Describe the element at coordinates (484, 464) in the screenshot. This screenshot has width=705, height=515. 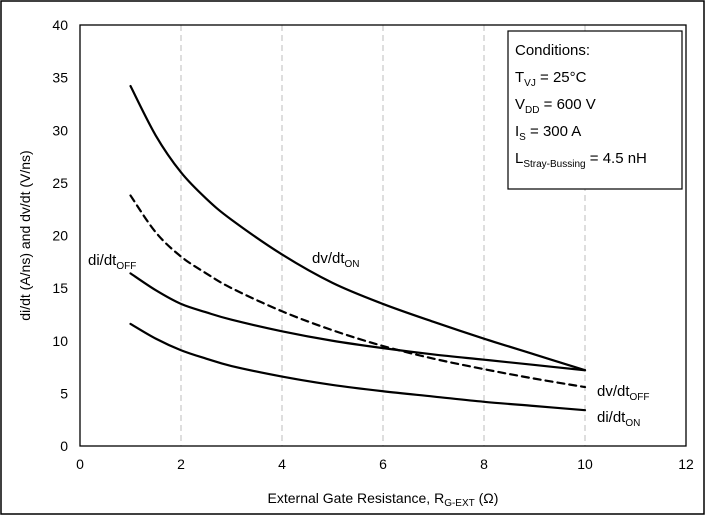
I see `x-tick-label-4: 8` at that location.